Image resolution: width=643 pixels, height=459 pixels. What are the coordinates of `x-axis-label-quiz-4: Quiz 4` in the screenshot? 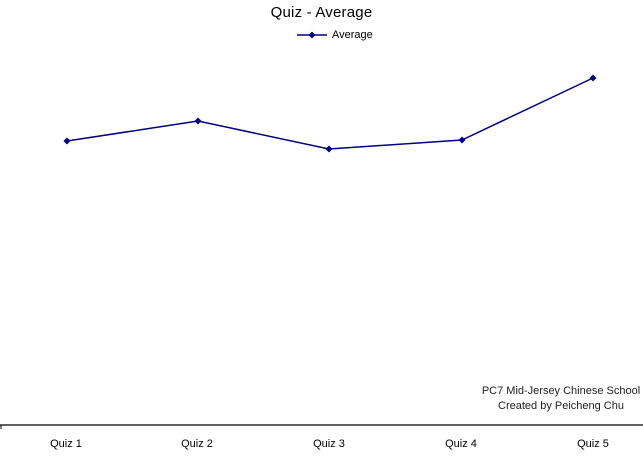 It's located at (461, 444).